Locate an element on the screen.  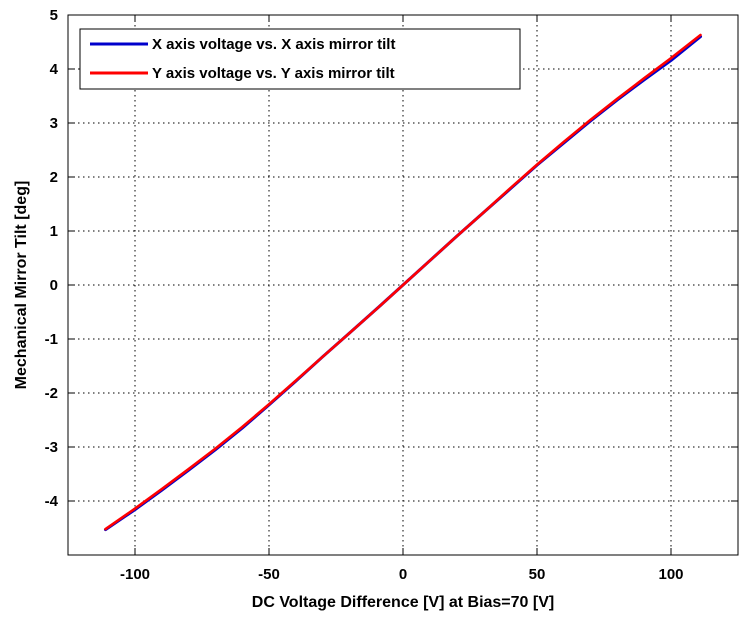
legend-box is located at coordinates (300, 59).